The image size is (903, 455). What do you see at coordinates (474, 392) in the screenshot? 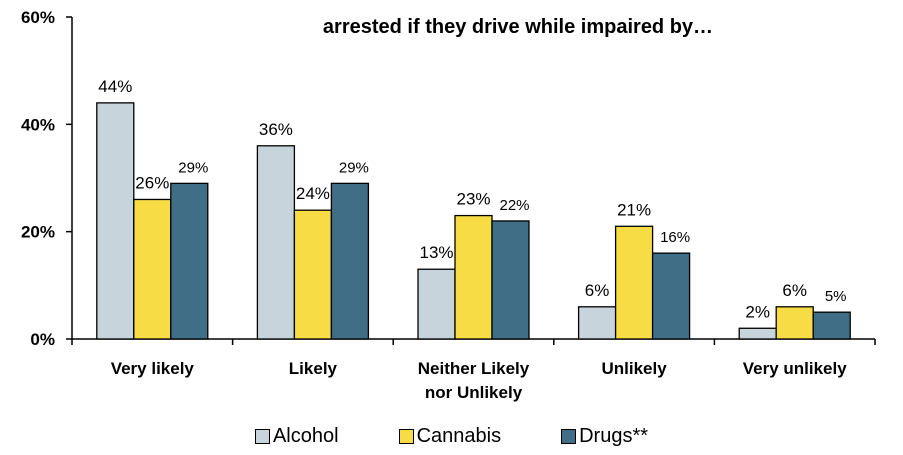
I see `category-label: nor Unlikely` at bounding box center [474, 392].